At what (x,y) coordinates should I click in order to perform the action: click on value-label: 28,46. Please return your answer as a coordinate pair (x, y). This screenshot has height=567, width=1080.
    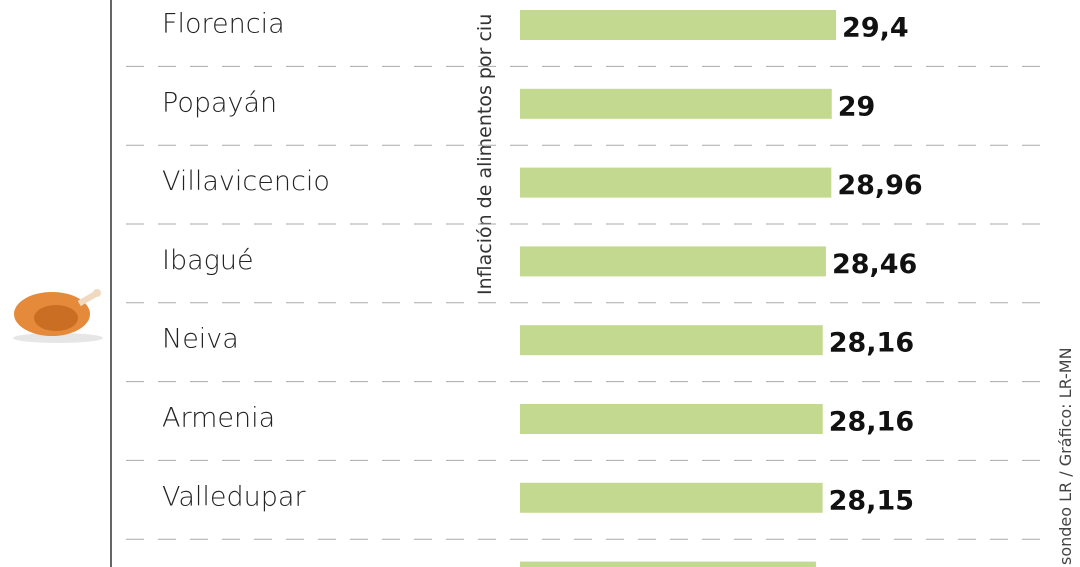
    Looking at the image, I should click on (874, 264).